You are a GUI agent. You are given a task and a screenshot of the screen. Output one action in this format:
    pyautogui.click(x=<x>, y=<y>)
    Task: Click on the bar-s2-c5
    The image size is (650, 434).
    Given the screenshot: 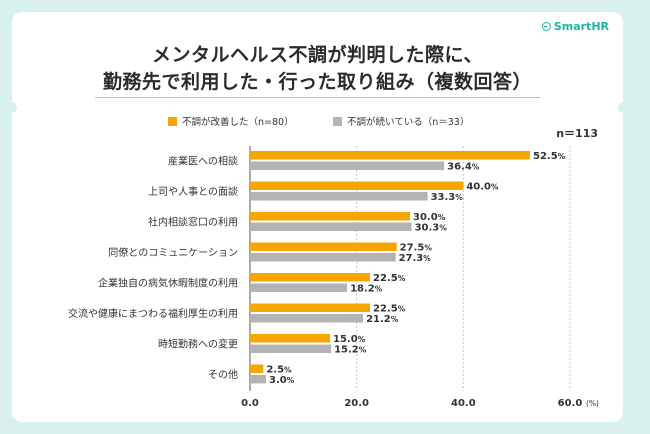 What is the action you would take?
    pyautogui.click(x=299, y=287)
    